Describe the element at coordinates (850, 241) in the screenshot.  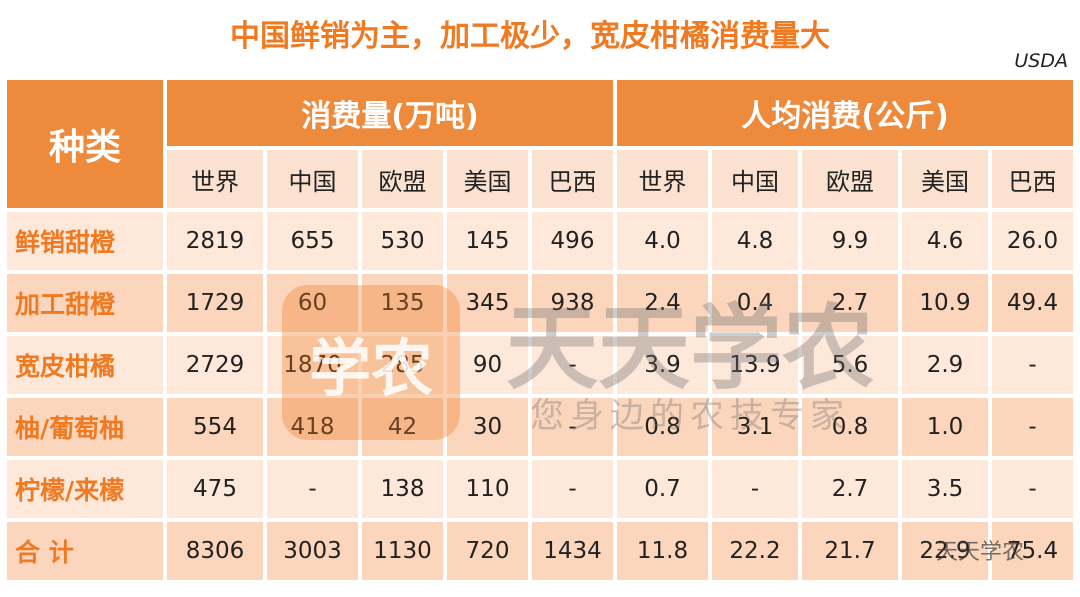
I see `cell: 9.9` at that location.